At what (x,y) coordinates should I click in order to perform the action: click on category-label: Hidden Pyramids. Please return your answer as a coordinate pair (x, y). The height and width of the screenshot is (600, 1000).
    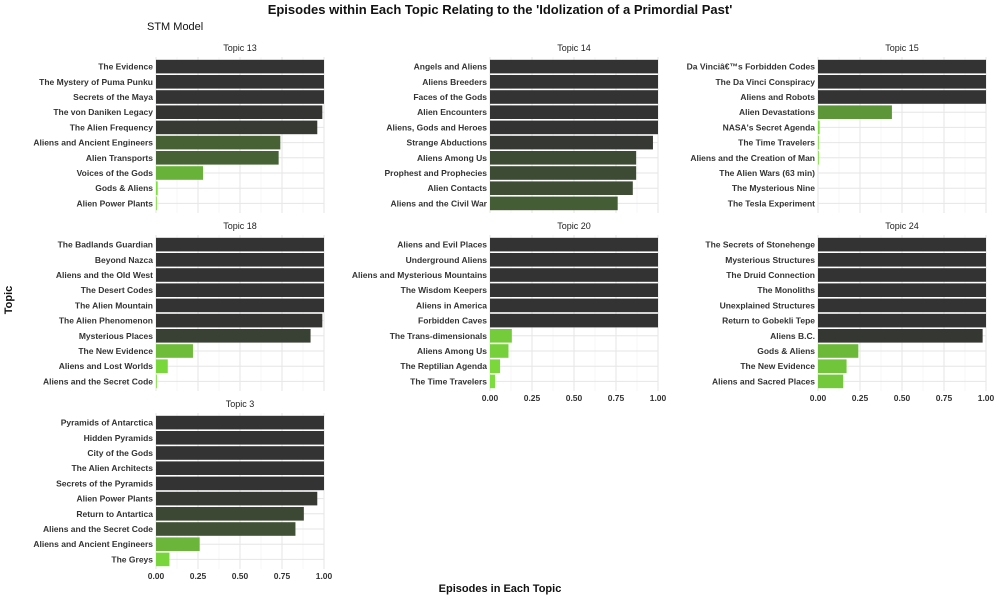
    Looking at the image, I should click on (119, 438).